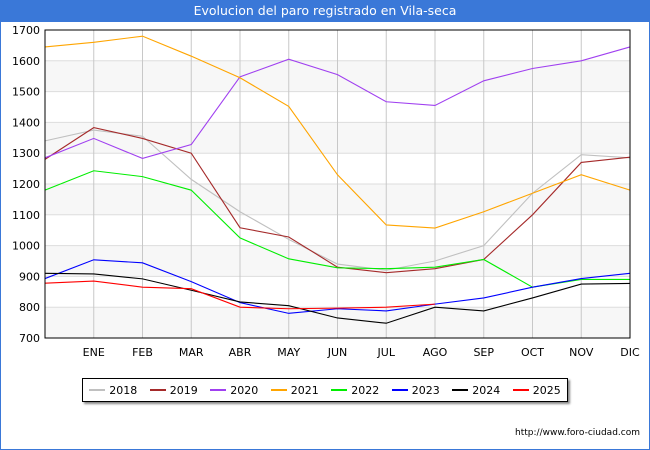 This screenshot has height=450, width=650. I want to click on y-tick-label: 1200, so click(26, 184).